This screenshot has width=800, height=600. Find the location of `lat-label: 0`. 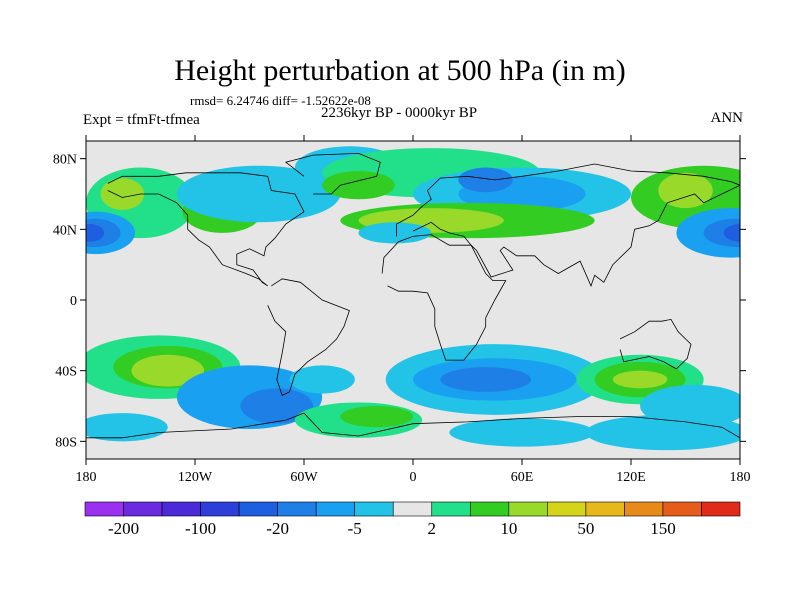

lat-label: 0 is located at coordinates (73, 301).